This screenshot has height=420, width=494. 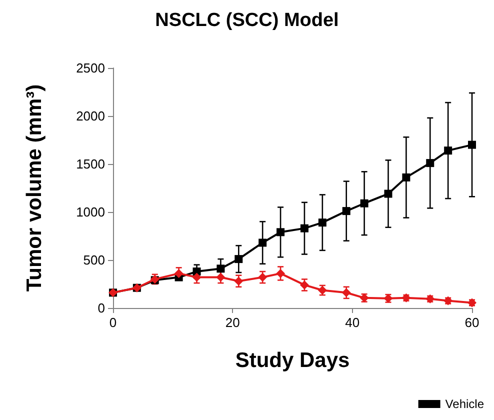 I want to click on y-tick-label: 1500, so click(x=90, y=164).